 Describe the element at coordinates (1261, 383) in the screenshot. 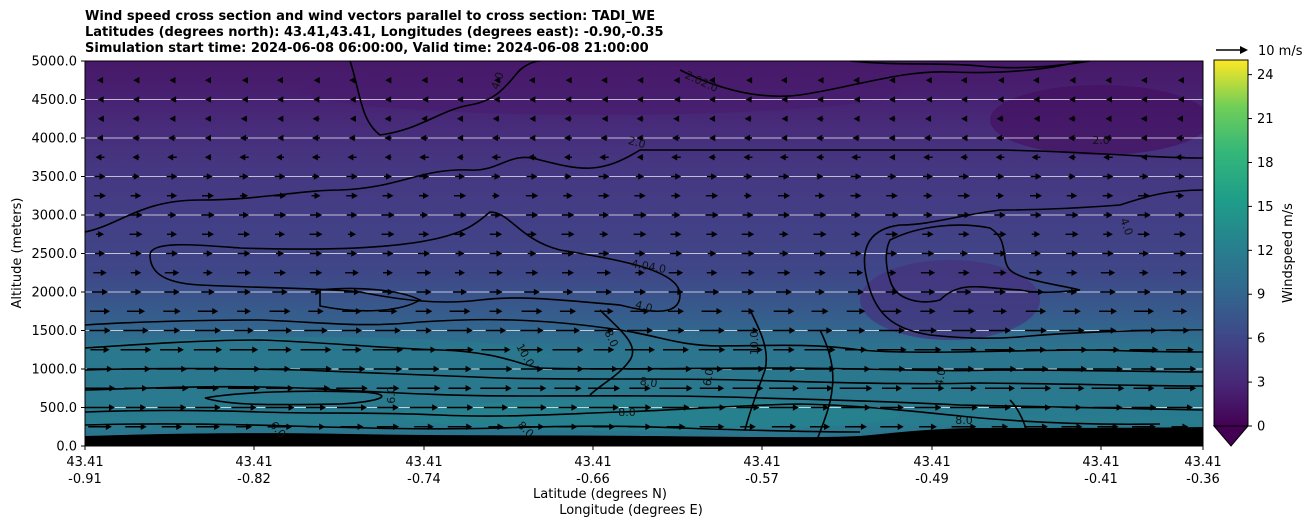

I see `colorbar-tick-label: 3` at that location.